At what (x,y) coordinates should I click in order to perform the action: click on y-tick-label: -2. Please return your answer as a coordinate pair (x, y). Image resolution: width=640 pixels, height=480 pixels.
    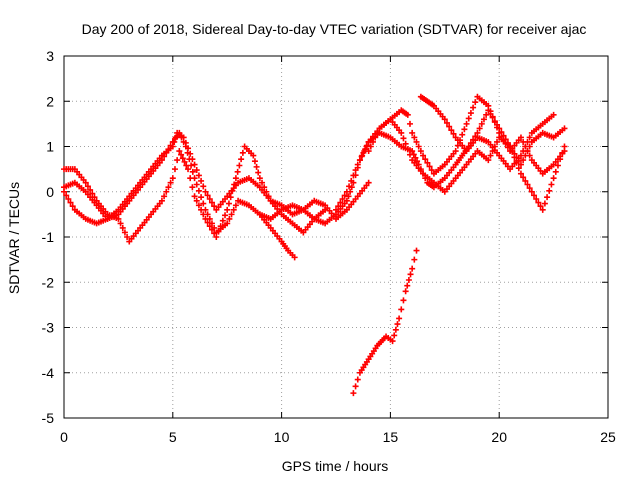
    Looking at the image, I should click on (48, 282).